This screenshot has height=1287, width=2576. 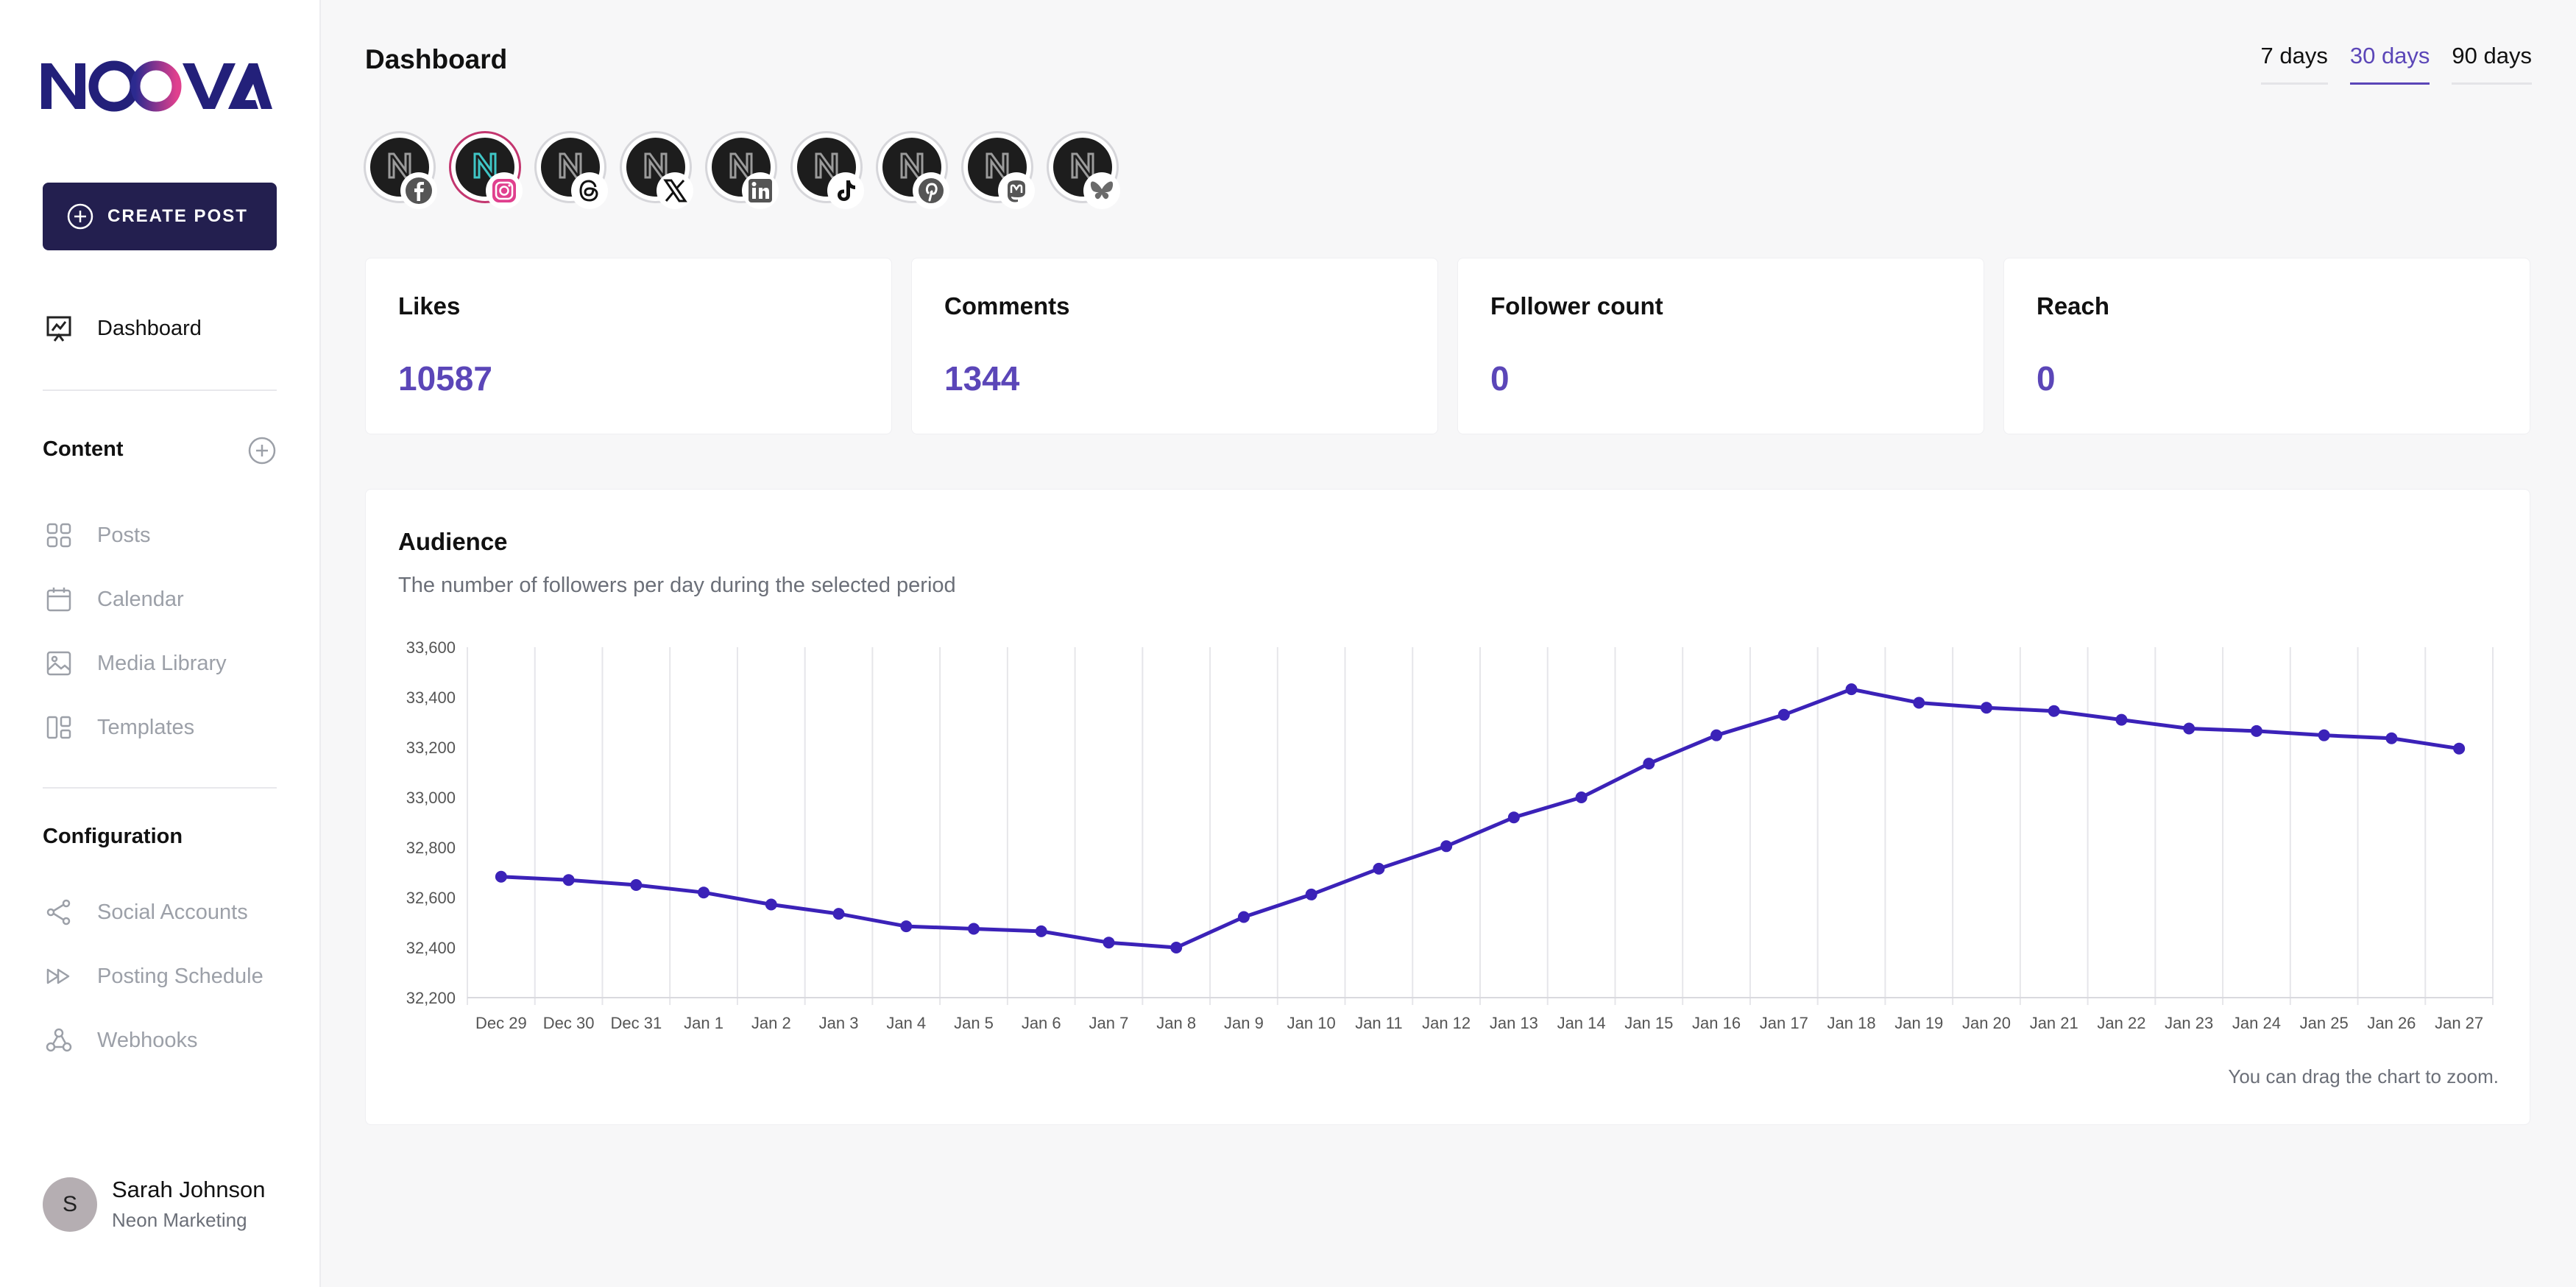 What do you see at coordinates (154, 1204) in the screenshot?
I see `user-profile: S Sarah Johnson Neon Marketing` at bounding box center [154, 1204].